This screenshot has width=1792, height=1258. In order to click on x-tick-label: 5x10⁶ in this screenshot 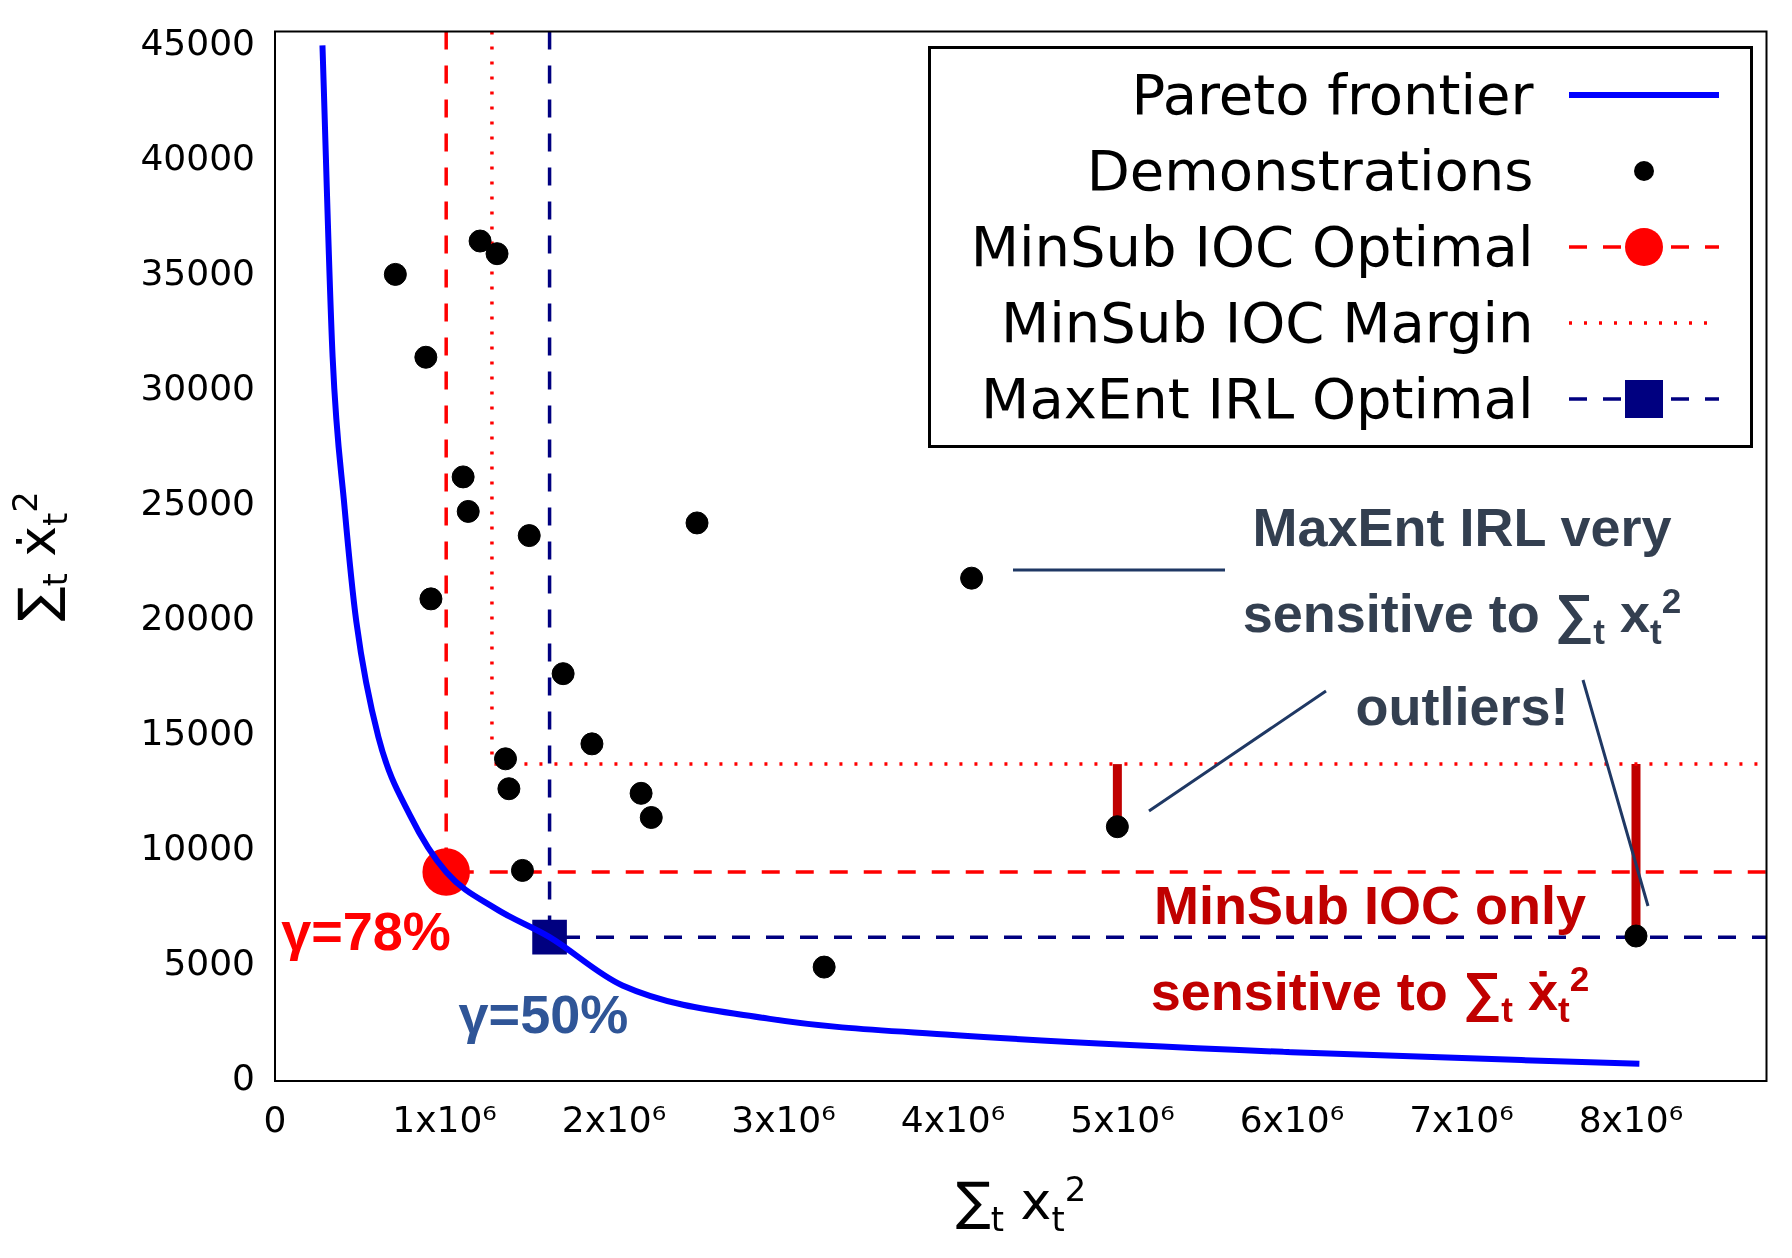, I will do `click(1122, 1119)`.